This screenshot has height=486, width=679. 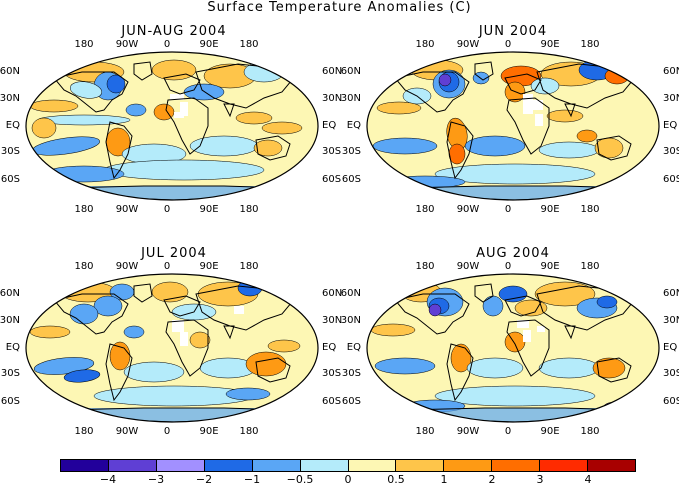 I want to click on colorbar, so click(x=348, y=465).